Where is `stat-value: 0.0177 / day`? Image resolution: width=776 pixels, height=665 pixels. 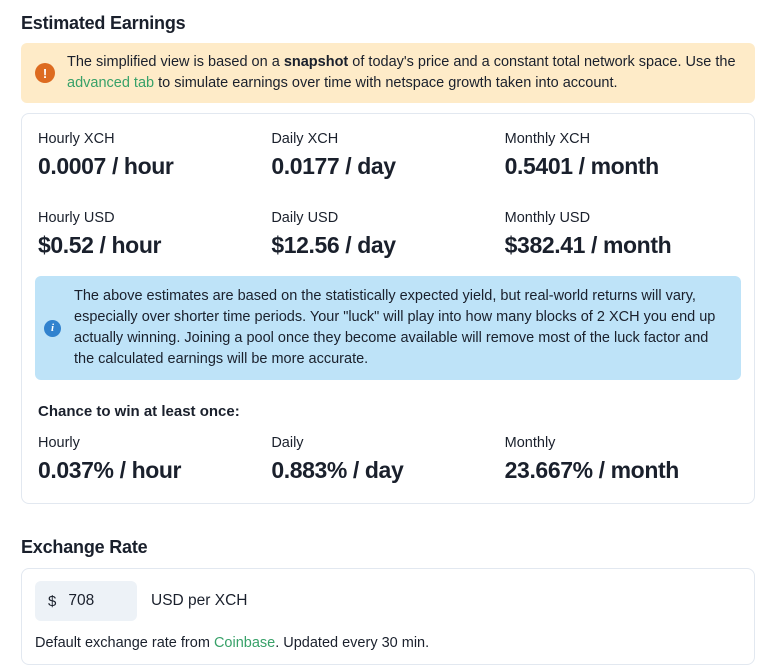
stat-value: 0.0177 / day is located at coordinates (333, 166).